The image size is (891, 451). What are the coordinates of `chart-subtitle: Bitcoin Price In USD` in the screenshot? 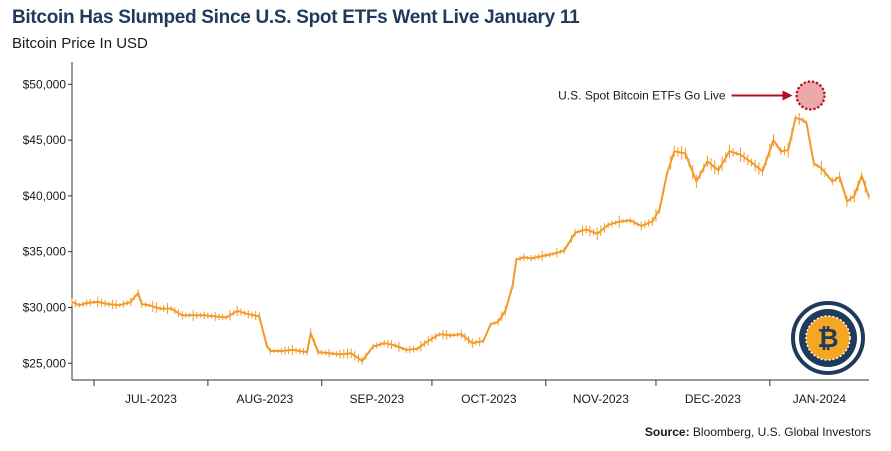 It's located at (80, 43).